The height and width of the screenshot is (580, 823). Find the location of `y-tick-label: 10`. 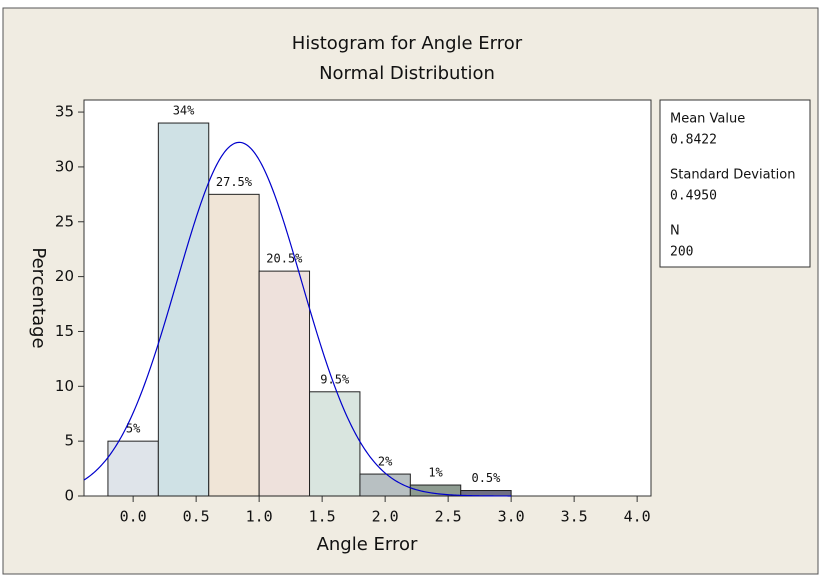

y-tick-label: 10 is located at coordinates (64, 386).